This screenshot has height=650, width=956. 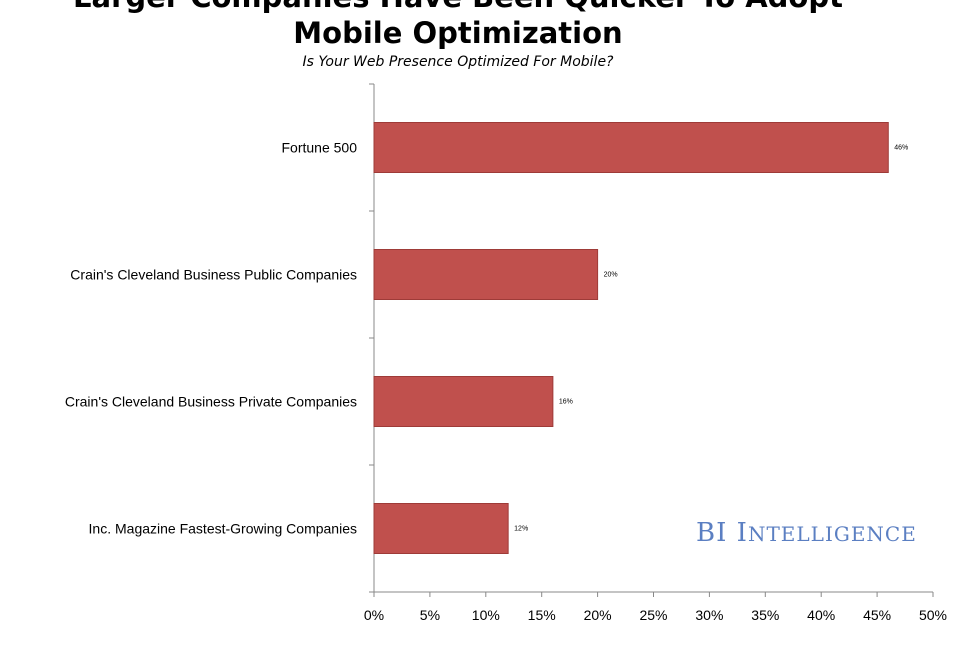 What do you see at coordinates (486, 615) in the screenshot?
I see `x-tick-label: 10%` at bounding box center [486, 615].